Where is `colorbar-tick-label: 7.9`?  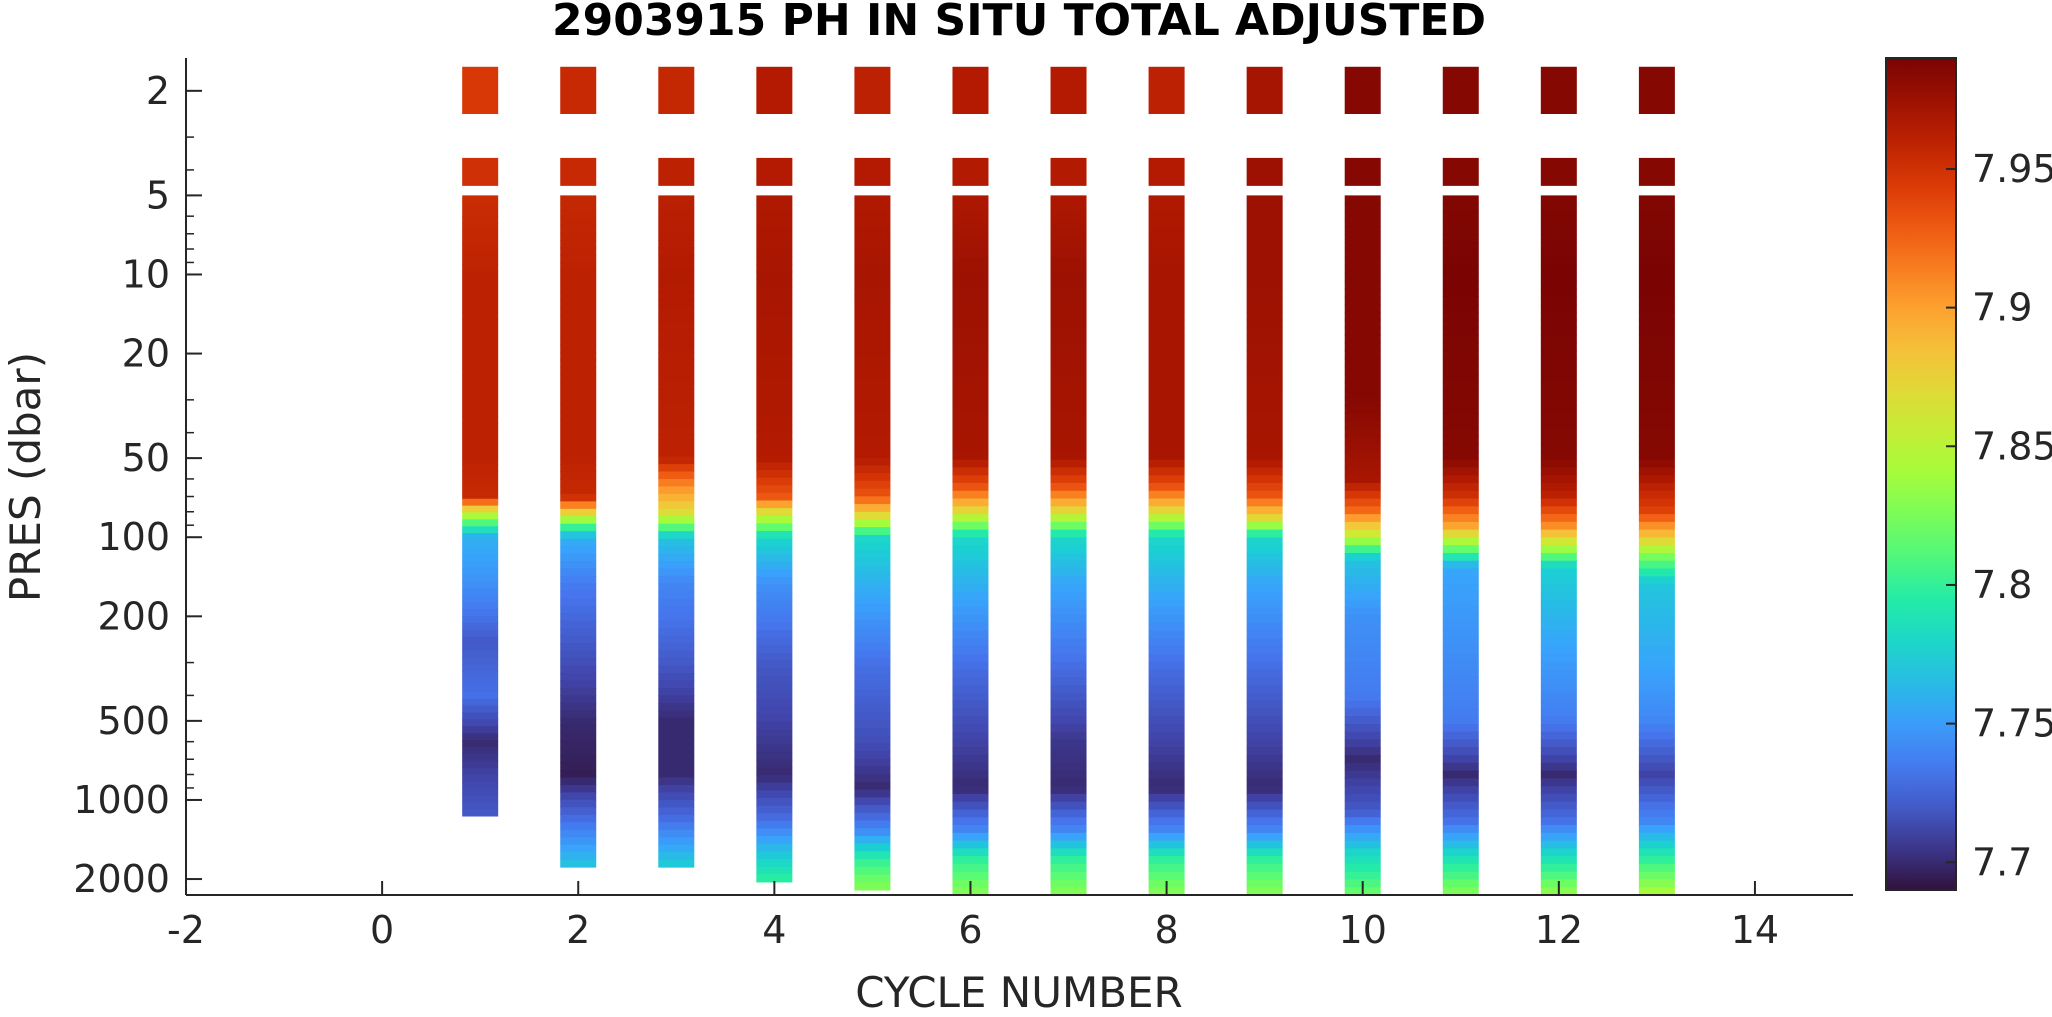
colorbar-tick-label: 7.9 is located at coordinates (2002, 308).